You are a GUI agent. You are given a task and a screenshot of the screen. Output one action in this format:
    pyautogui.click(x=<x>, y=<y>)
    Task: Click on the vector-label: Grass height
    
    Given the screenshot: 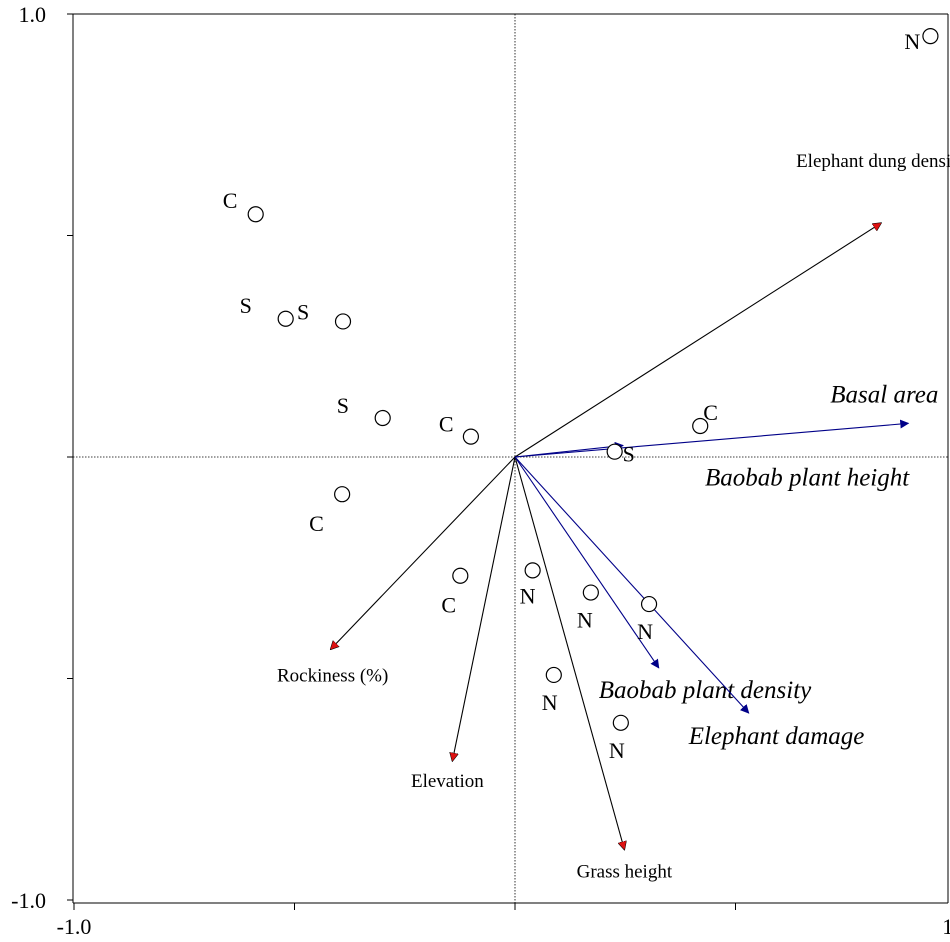 What is the action you would take?
    pyautogui.click(x=625, y=871)
    